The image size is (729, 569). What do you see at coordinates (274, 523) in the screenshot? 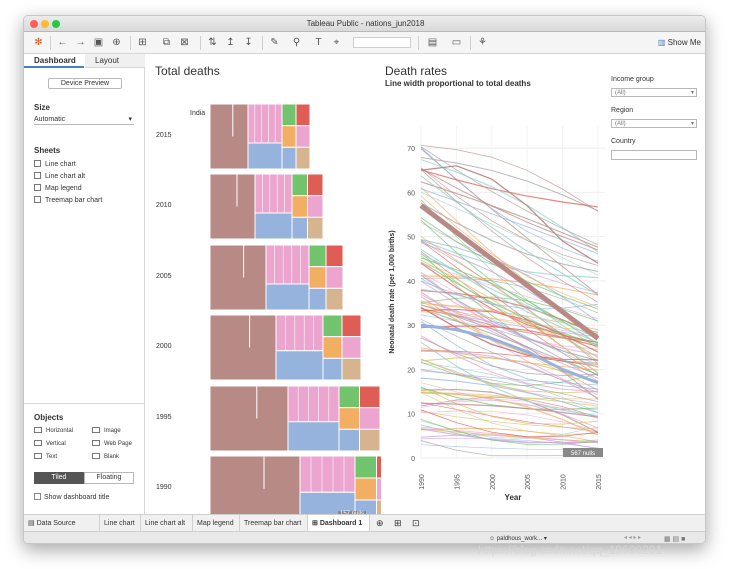
I see `tab-treemap-bar-chart: Treemap bar chart` at bounding box center [274, 523].